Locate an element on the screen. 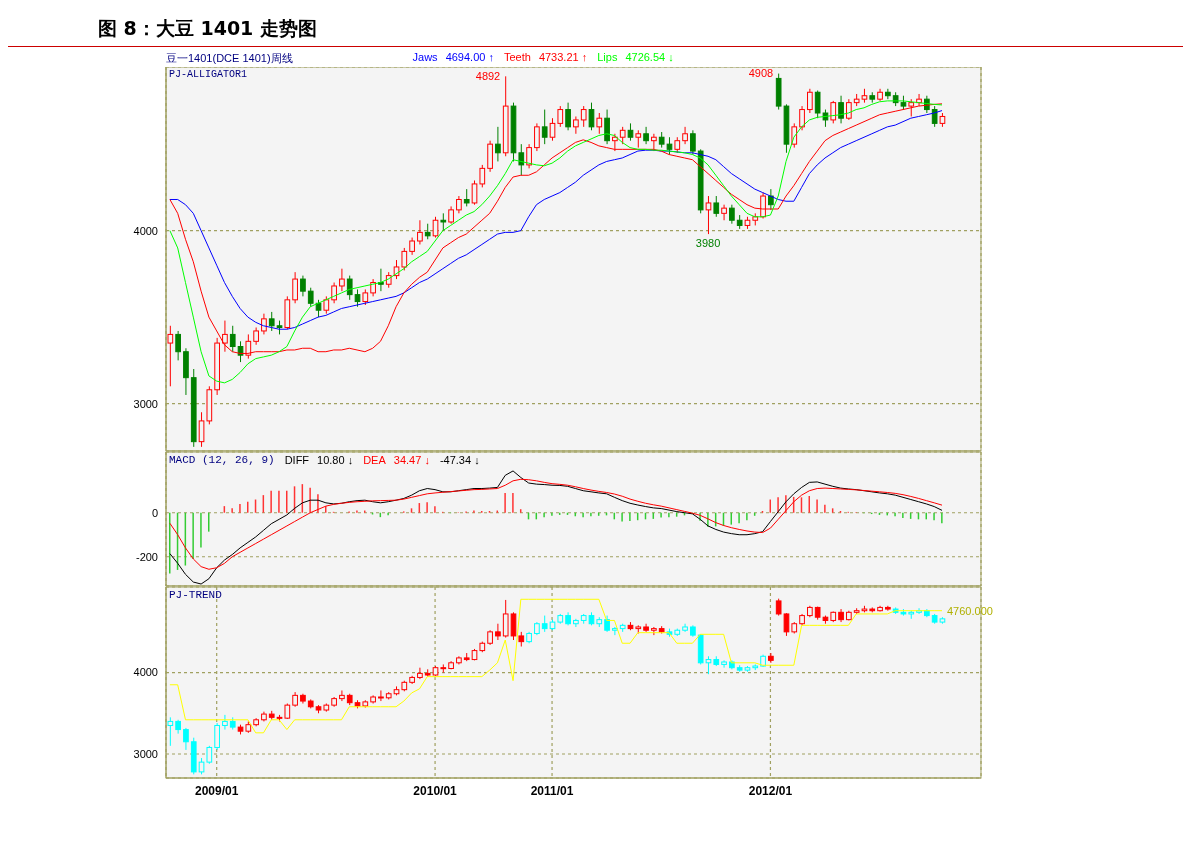 This screenshot has height=846, width=1191. annotation: -47.34 ↓ is located at coordinates (459, 460).